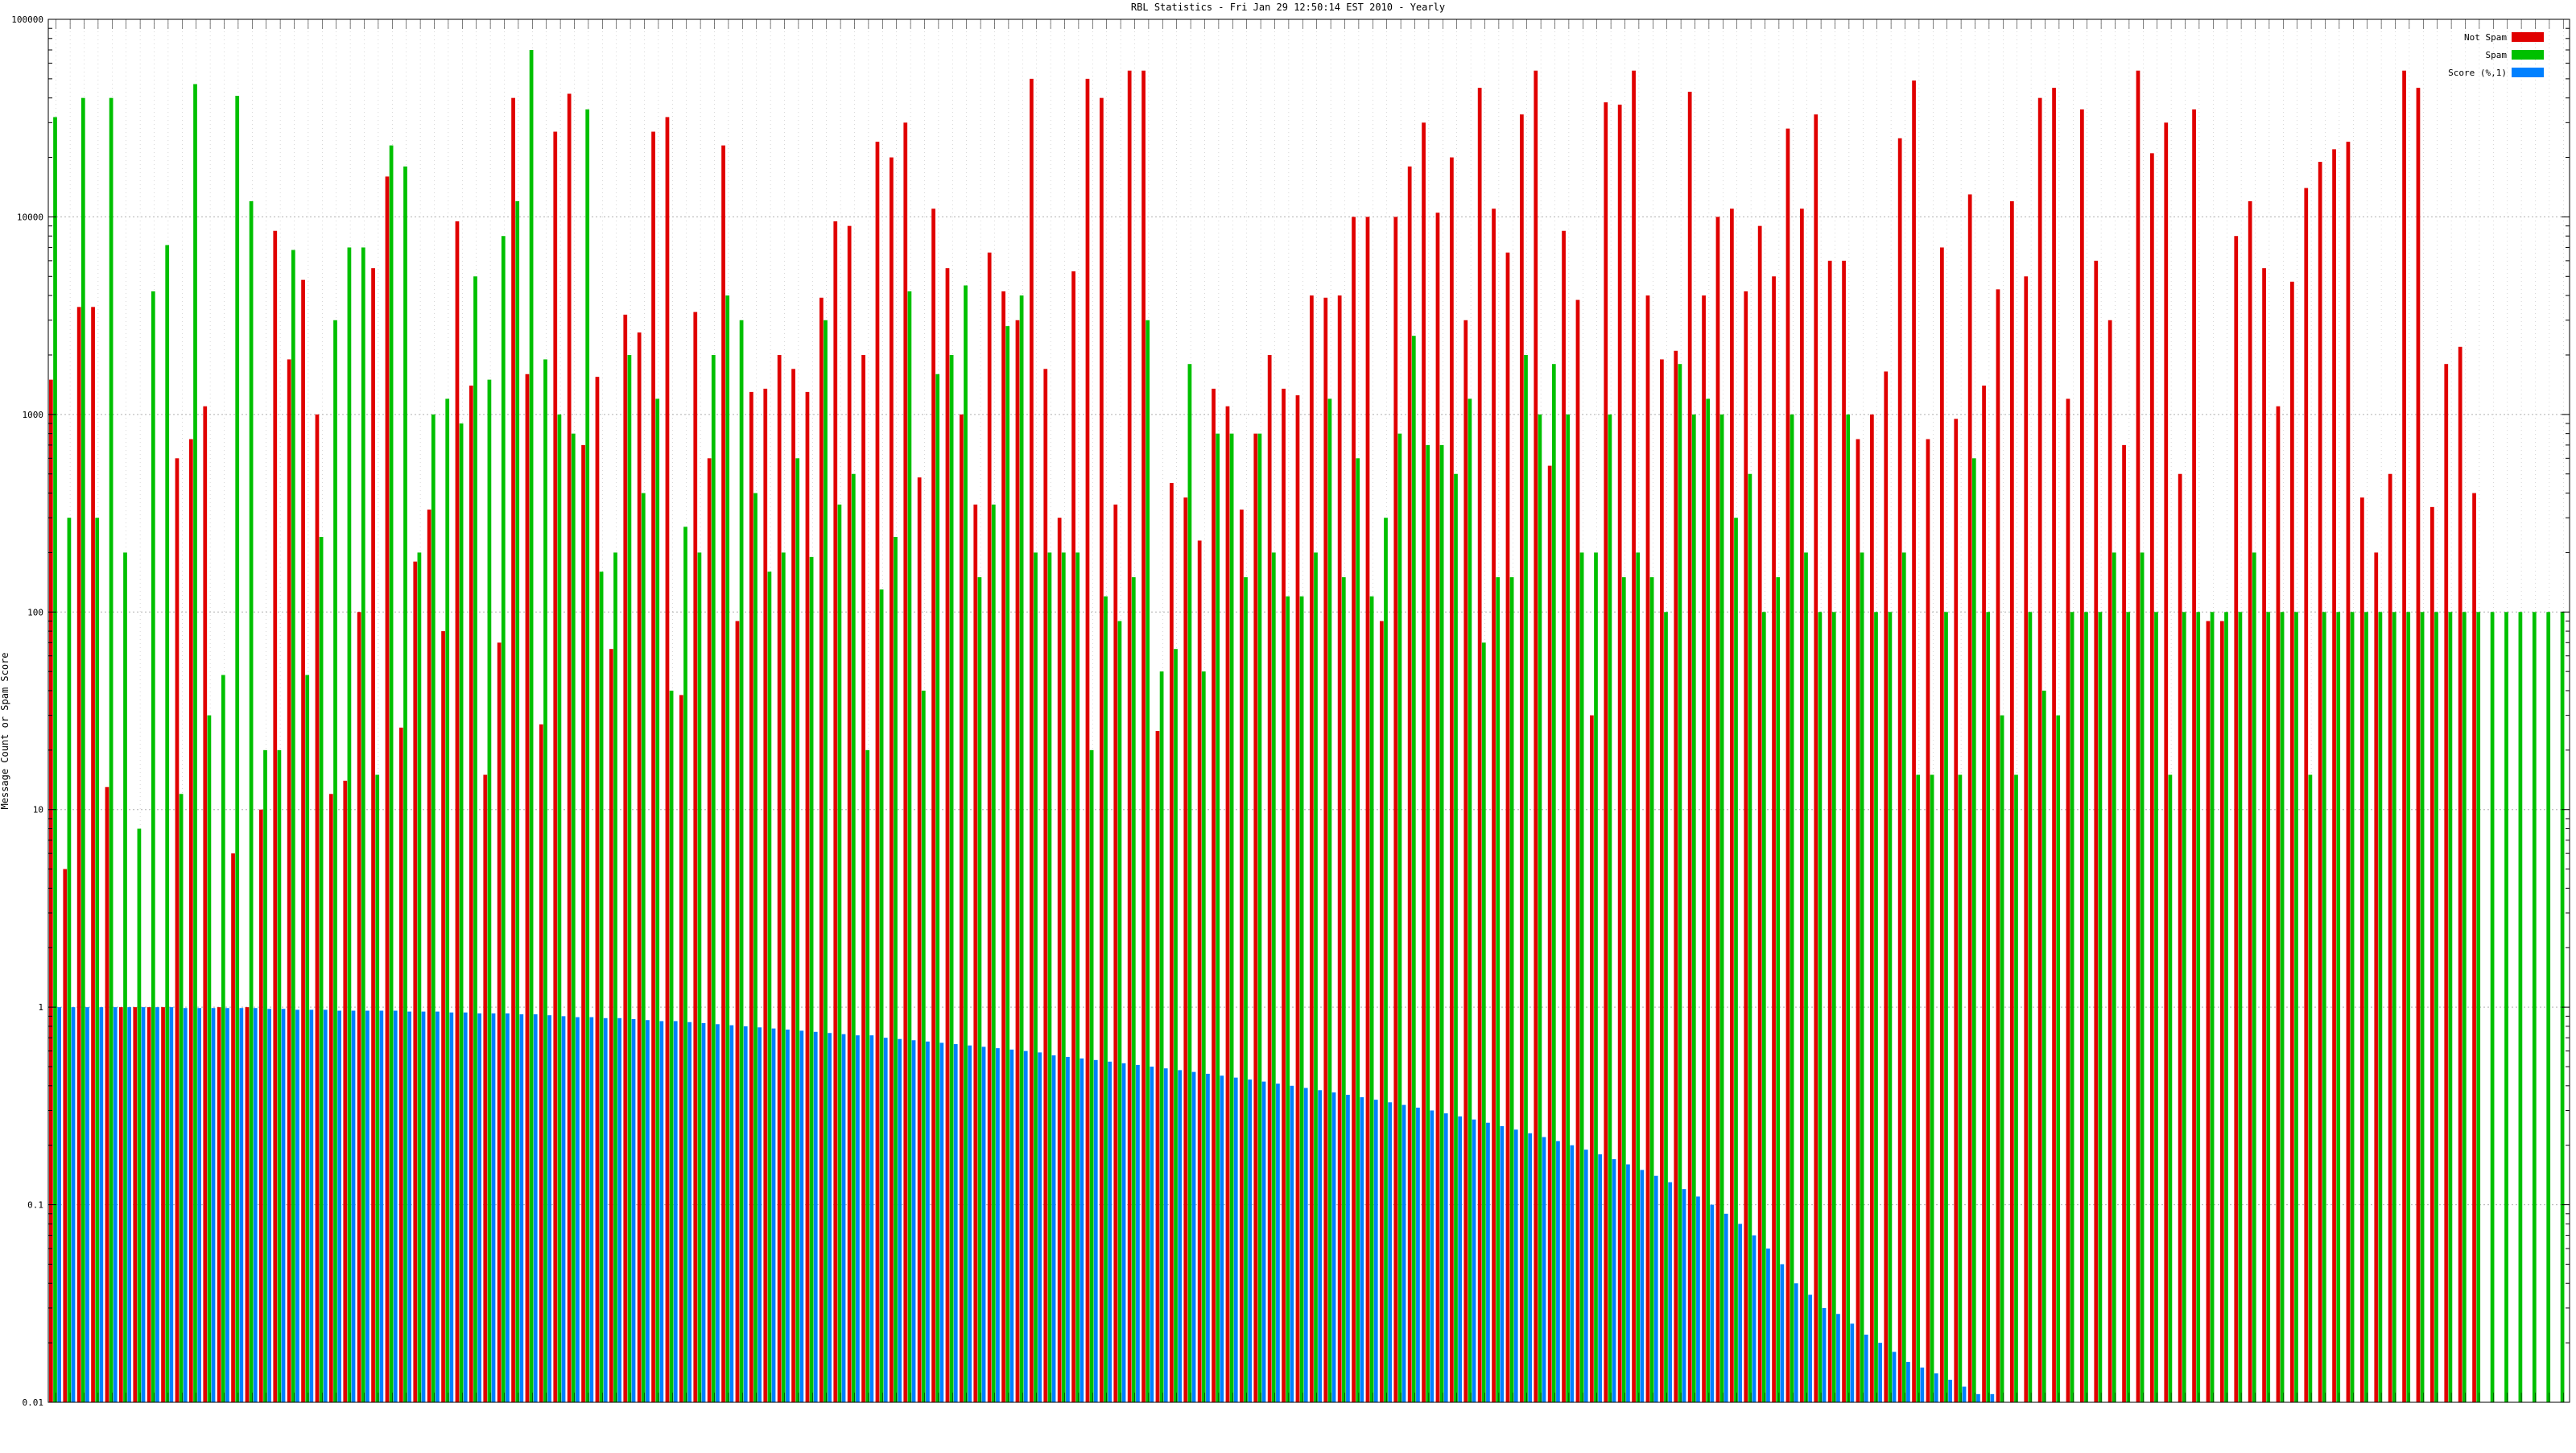 The image size is (2576, 1453). What do you see at coordinates (181, 1098) in the screenshot?
I see `bar-spam: 12` at bounding box center [181, 1098].